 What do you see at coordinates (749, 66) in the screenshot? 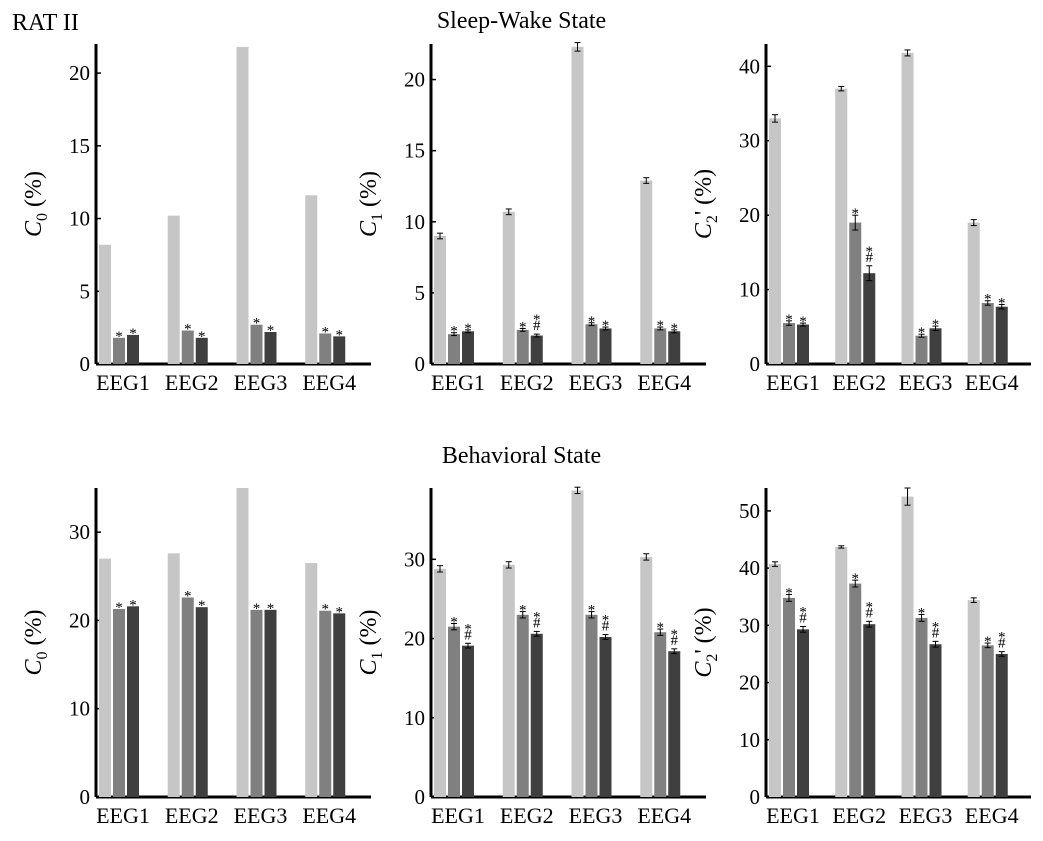
I see `y-tick-label: 40` at bounding box center [749, 66].